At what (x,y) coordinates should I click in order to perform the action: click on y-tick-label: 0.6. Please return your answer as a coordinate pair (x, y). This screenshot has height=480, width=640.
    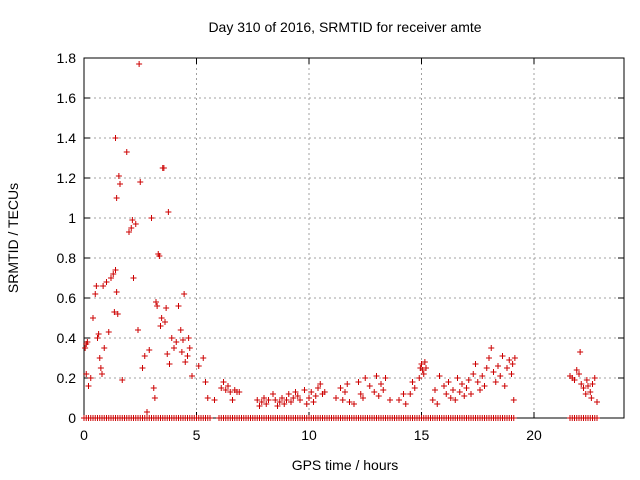
    Looking at the image, I should click on (67, 298).